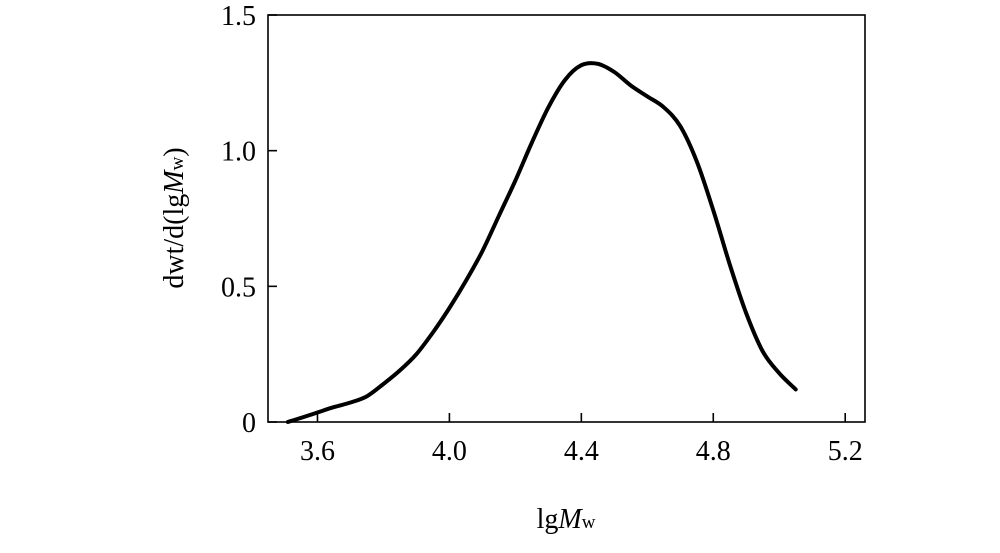  I want to click on x-axis-label-sub: w, so click(589, 522).